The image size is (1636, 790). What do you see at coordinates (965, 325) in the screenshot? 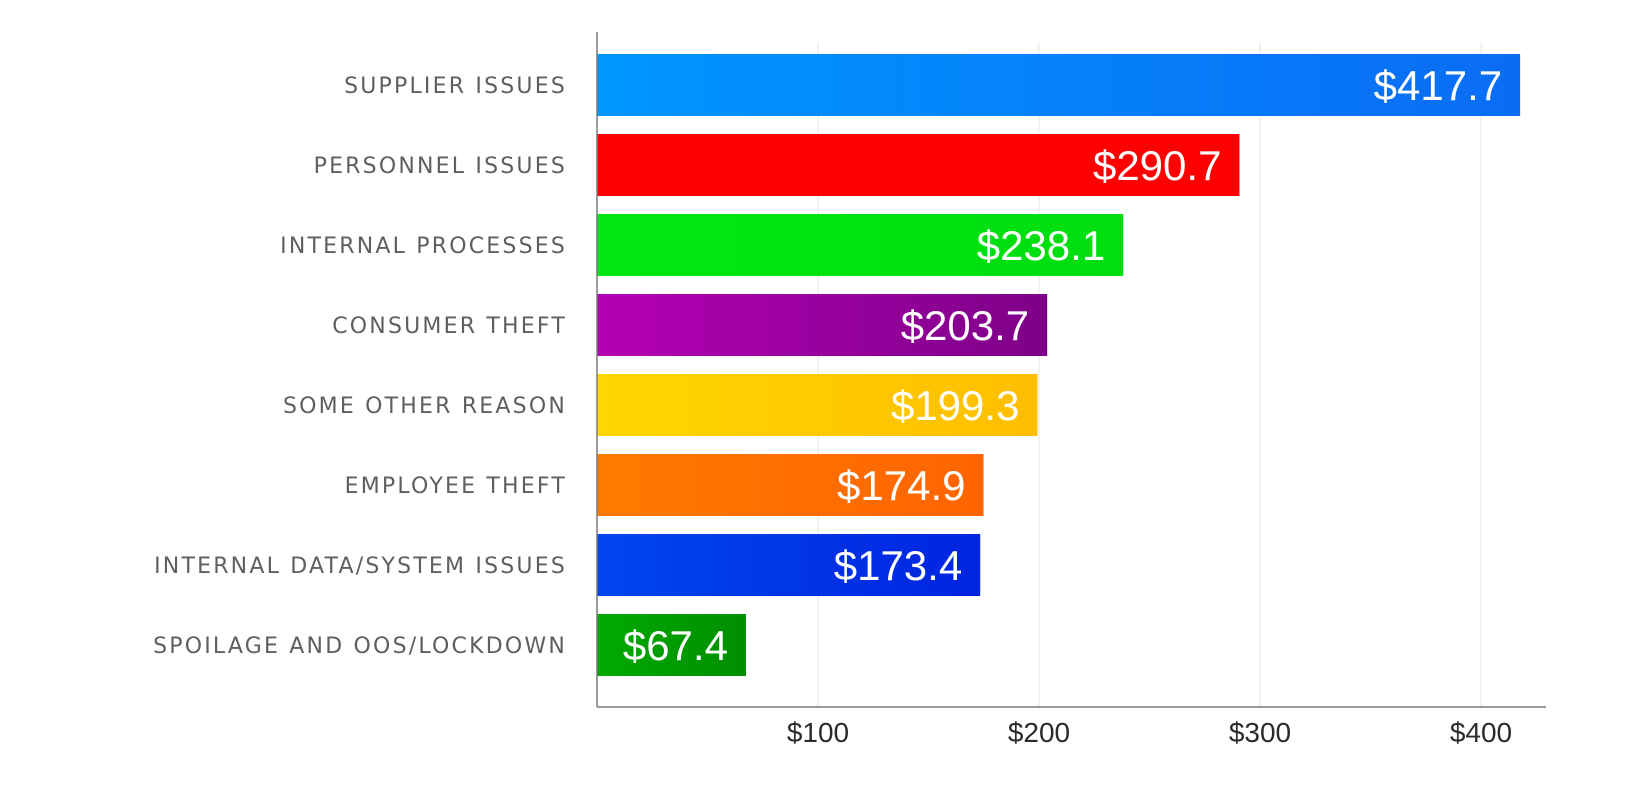
I see `value-label: $203.7` at bounding box center [965, 325].